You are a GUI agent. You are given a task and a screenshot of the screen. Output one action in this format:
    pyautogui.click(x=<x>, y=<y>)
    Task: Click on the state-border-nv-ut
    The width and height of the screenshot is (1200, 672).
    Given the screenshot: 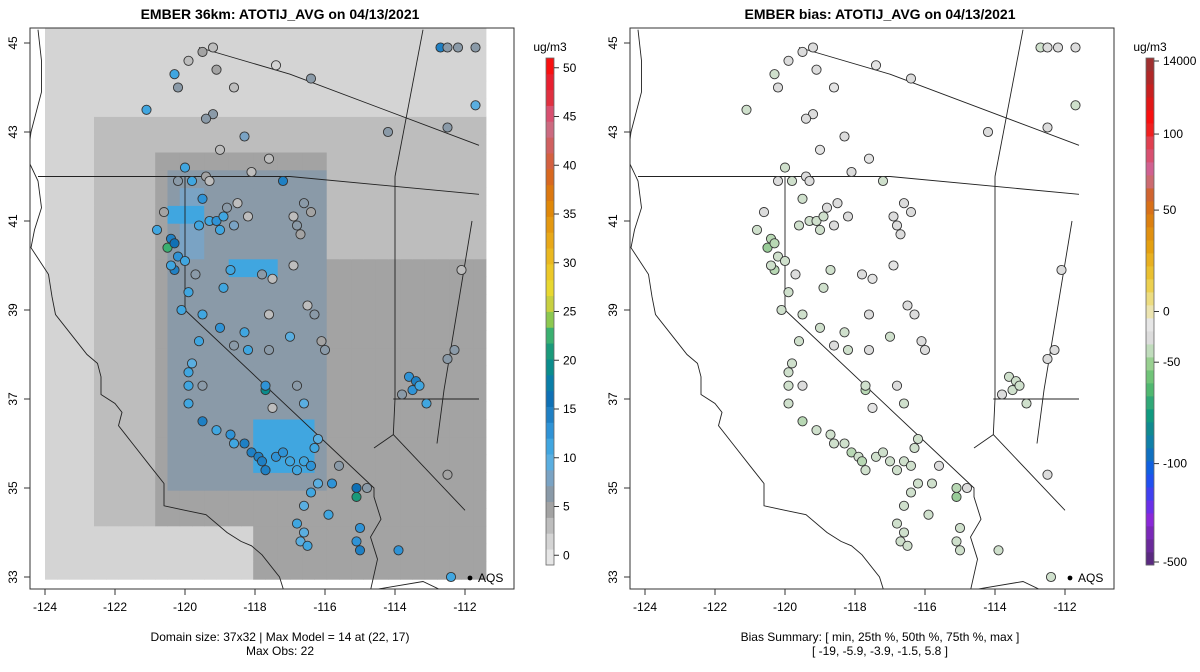 What is the action you would take?
    pyautogui.click(x=984, y=312)
    